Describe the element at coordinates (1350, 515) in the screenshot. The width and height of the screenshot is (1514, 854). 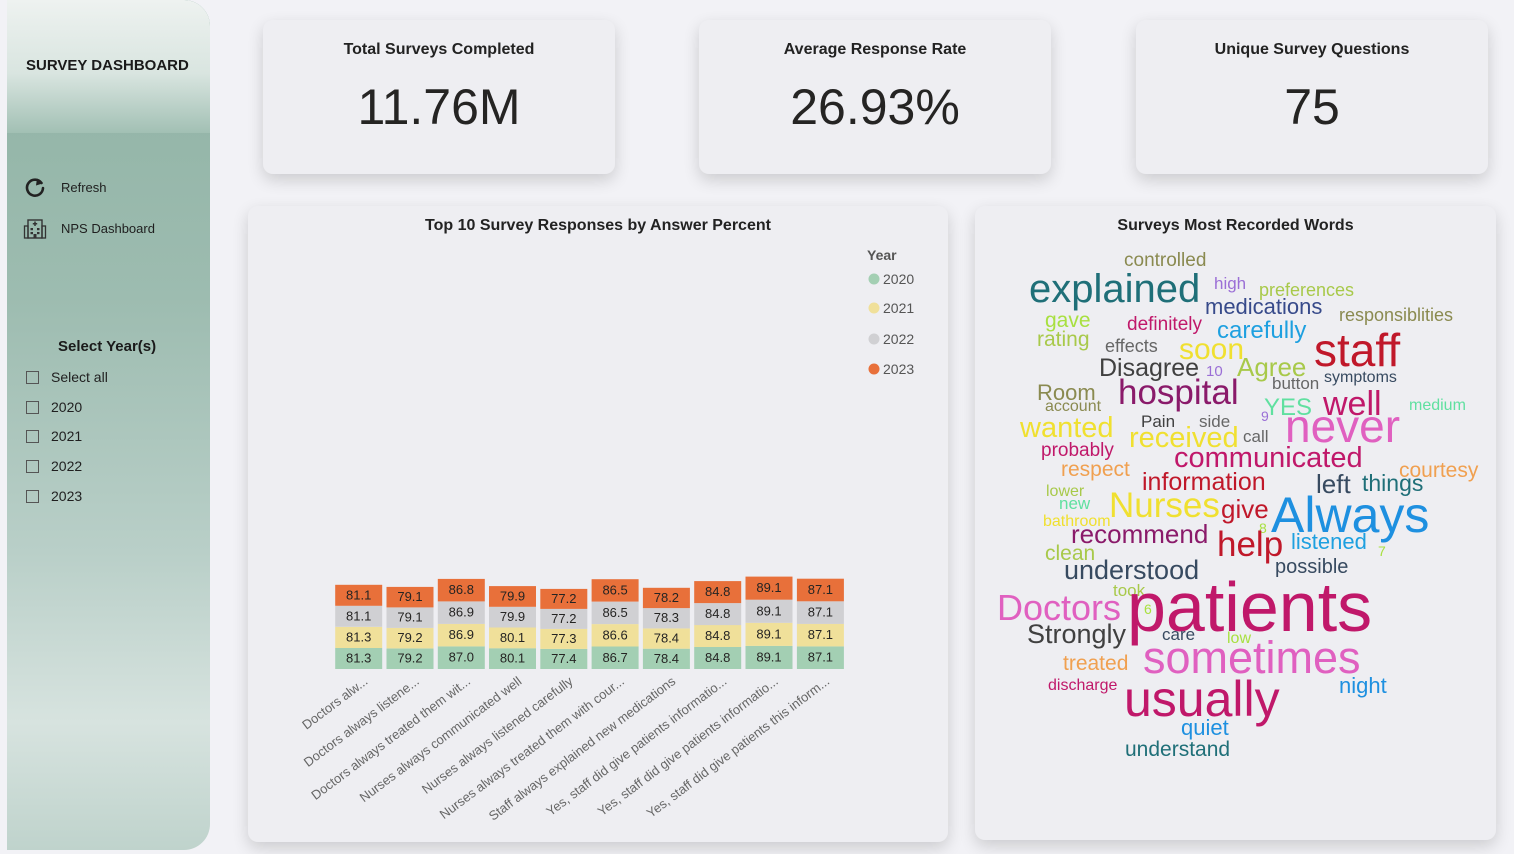
I see `word-cloud-word: Always` at that location.